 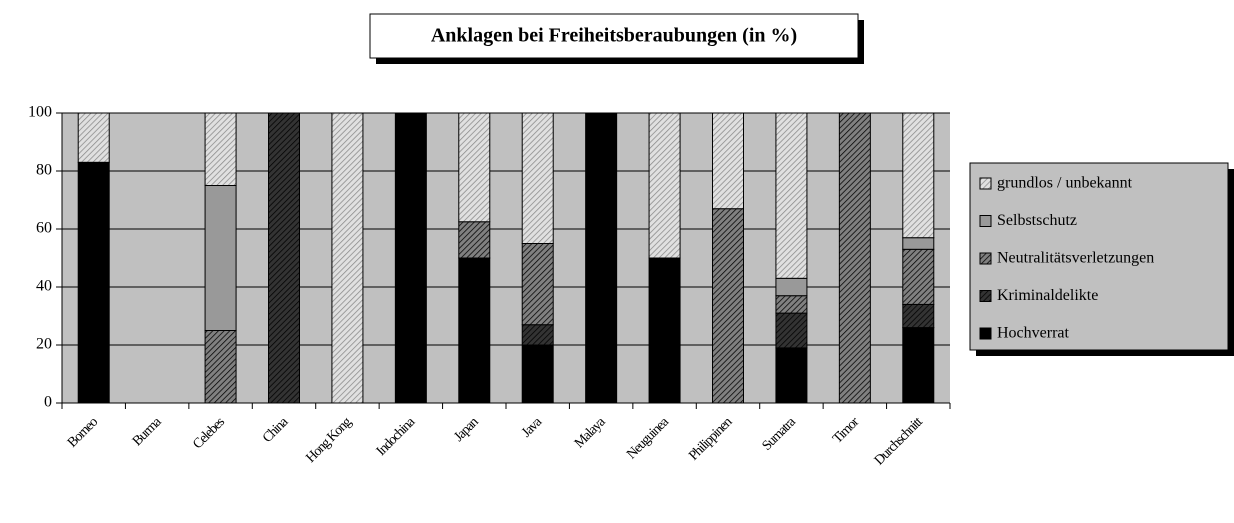 I want to click on y-tick-label: 0, so click(x=48, y=402).